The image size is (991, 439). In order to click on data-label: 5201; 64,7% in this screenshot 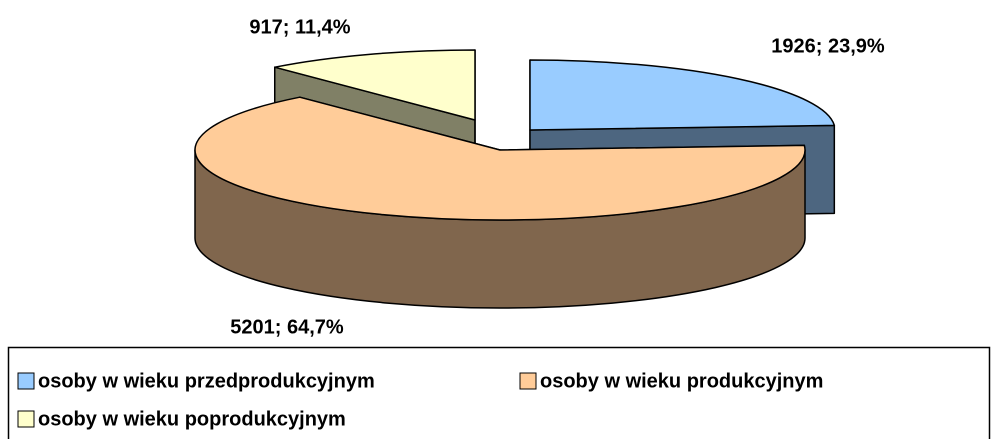, I will do `click(287, 327)`.